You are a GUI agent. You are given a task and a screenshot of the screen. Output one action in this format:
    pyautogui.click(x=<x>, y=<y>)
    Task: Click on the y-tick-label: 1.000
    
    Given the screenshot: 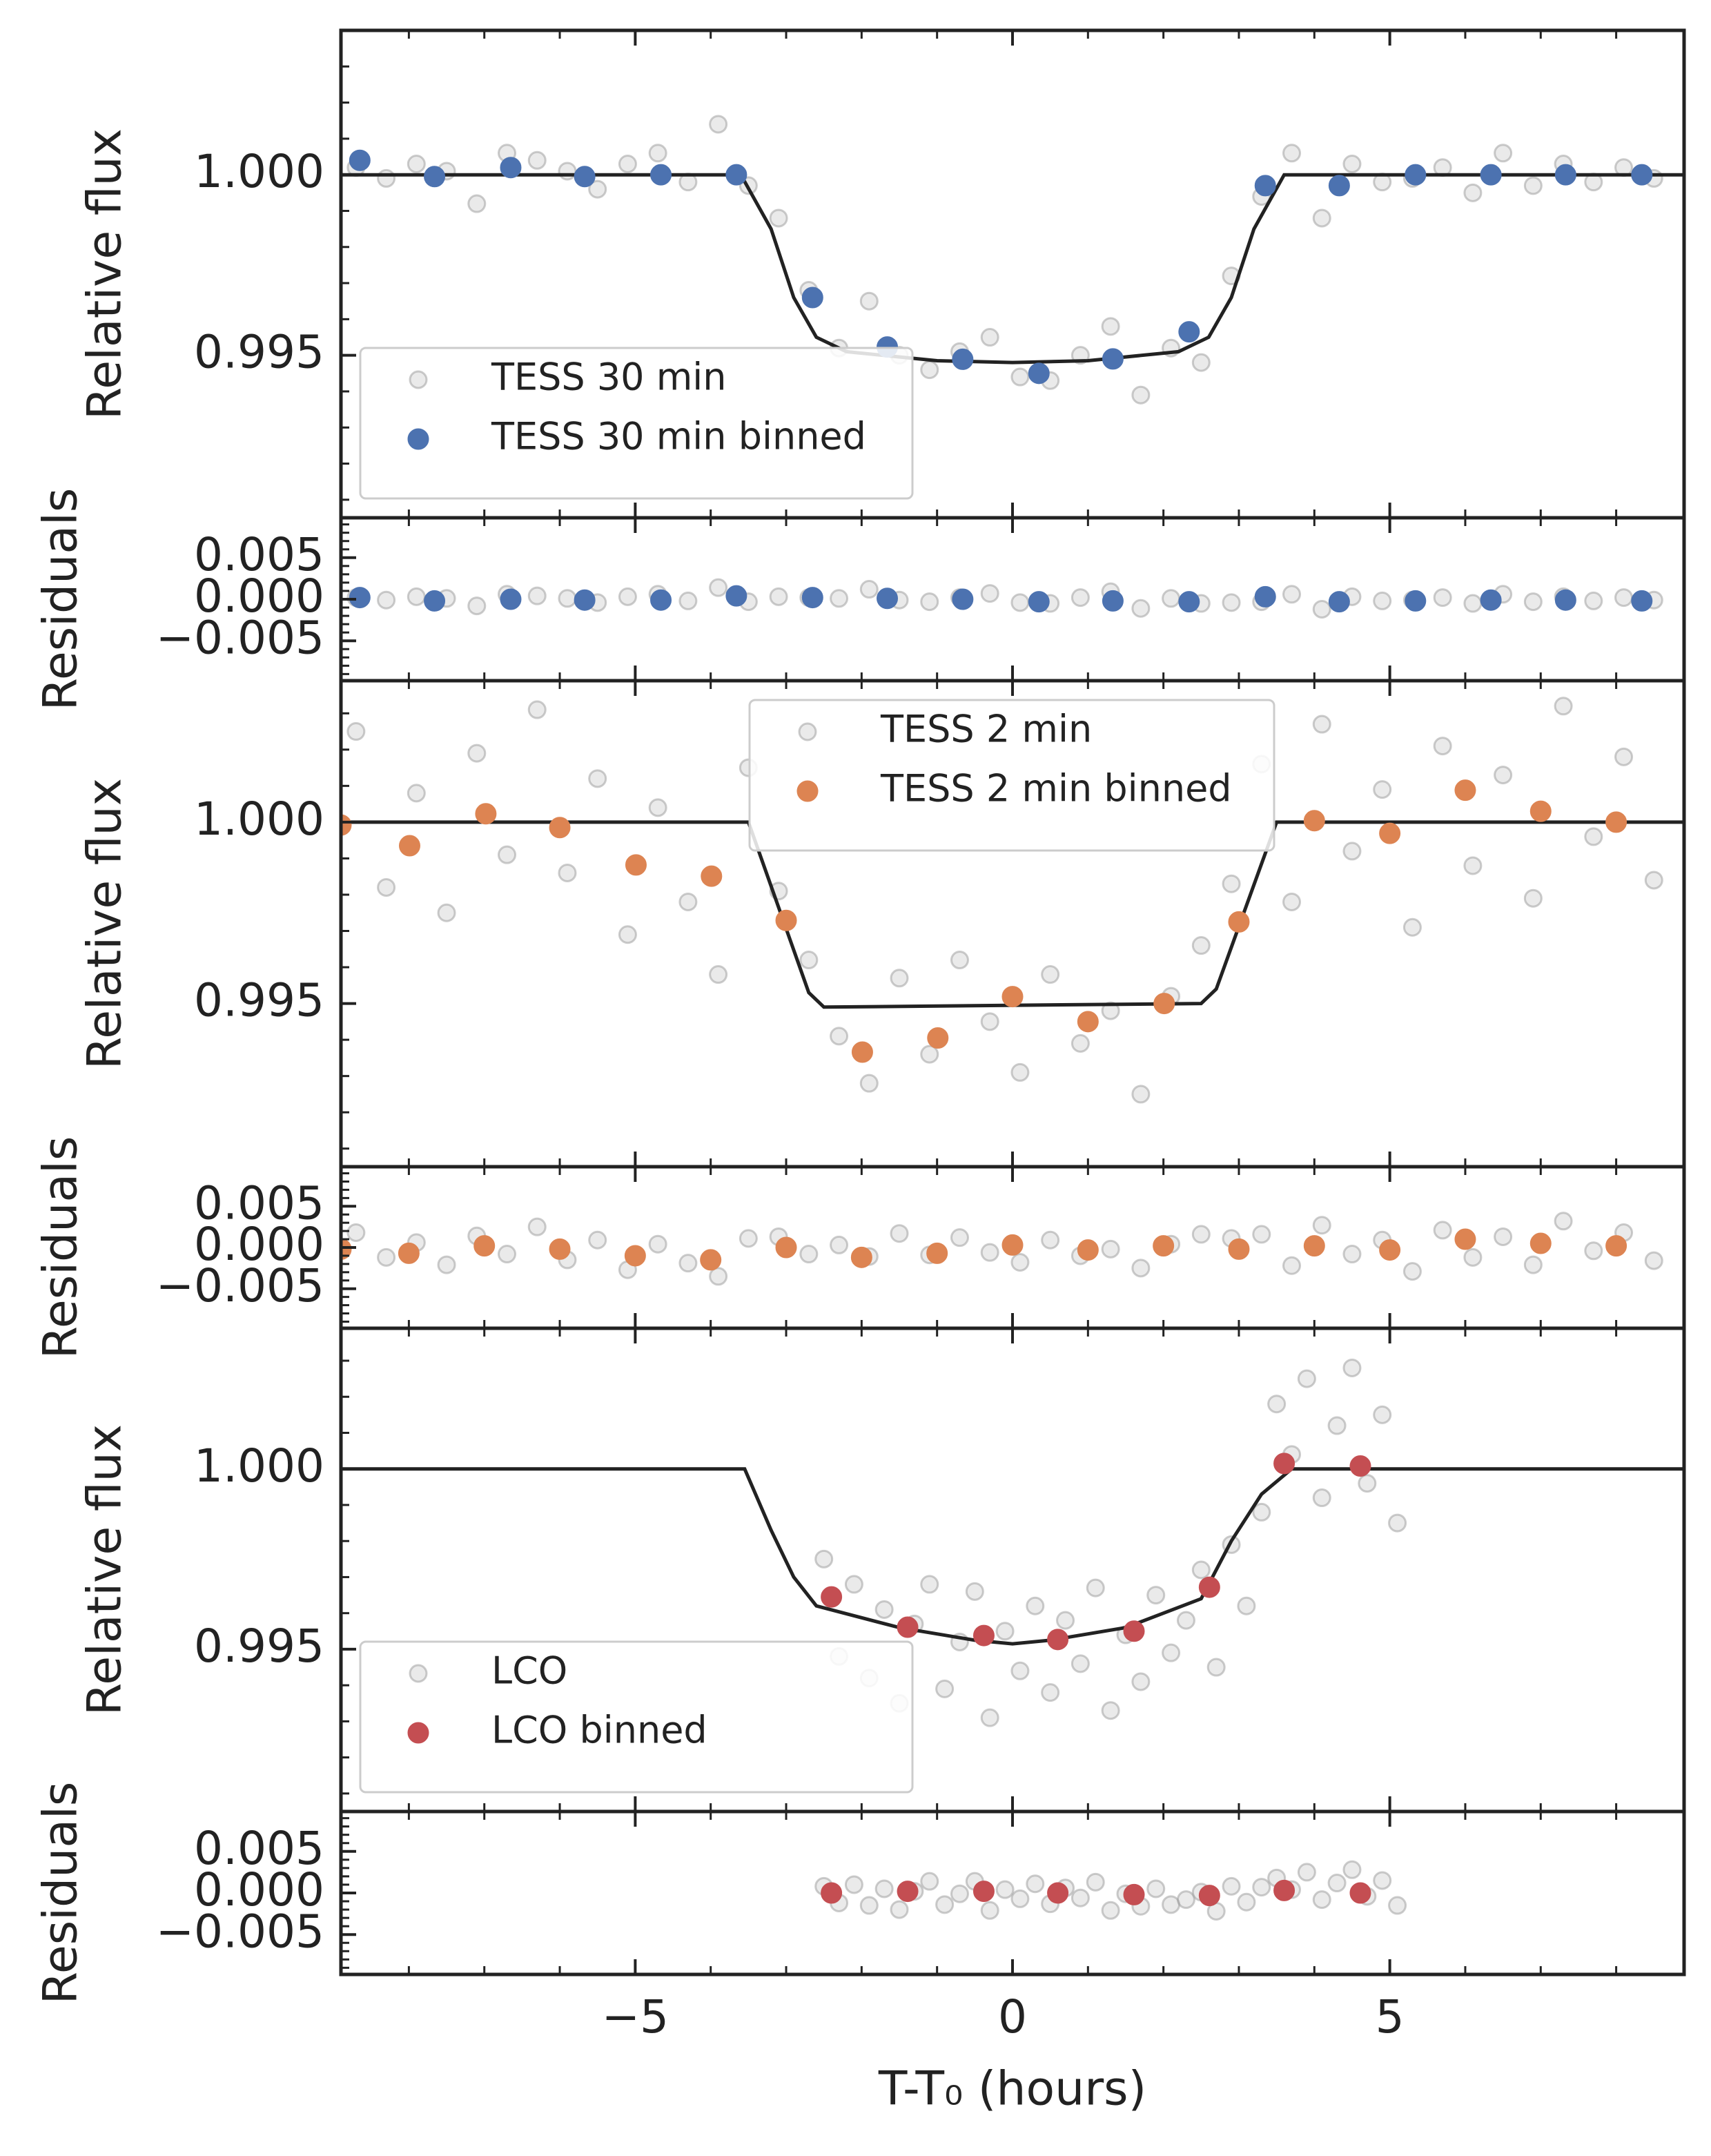 What is the action you would take?
    pyautogui.click(x=259, y=819)
    